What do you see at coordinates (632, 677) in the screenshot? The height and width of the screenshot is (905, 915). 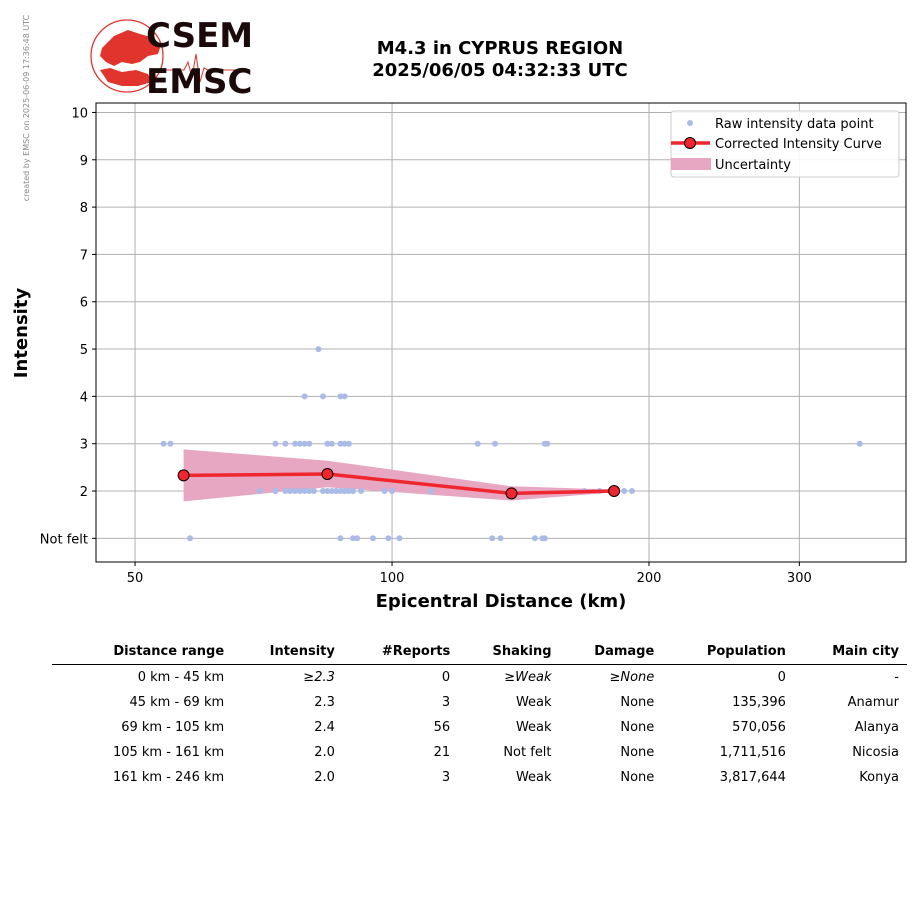 I see `cell-damage: ≥None` at bounding box center [632, 677].